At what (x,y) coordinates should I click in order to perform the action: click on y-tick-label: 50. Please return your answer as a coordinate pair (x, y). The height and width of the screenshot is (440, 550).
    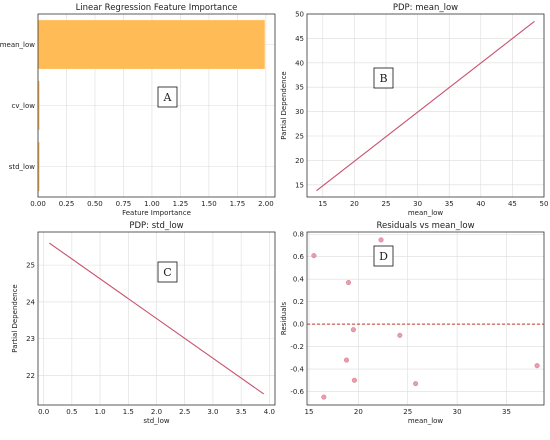
    Looking at the image, I should click on (299, 15).